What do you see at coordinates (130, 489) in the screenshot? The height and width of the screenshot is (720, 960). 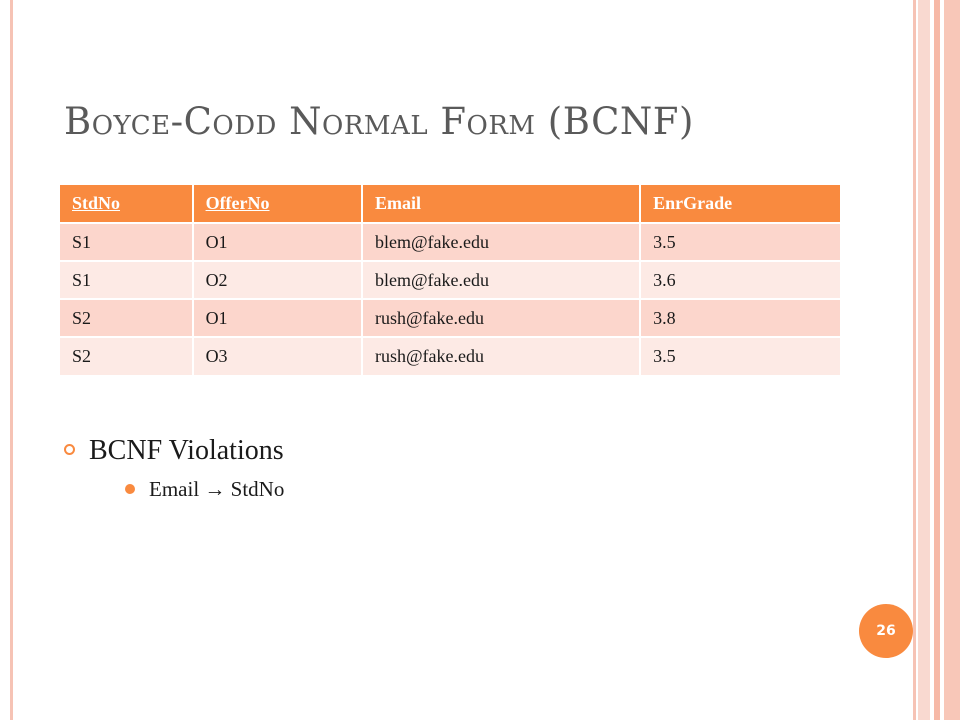 I see `filled-circle-bullet-icon` at bounding box center [130, 489].